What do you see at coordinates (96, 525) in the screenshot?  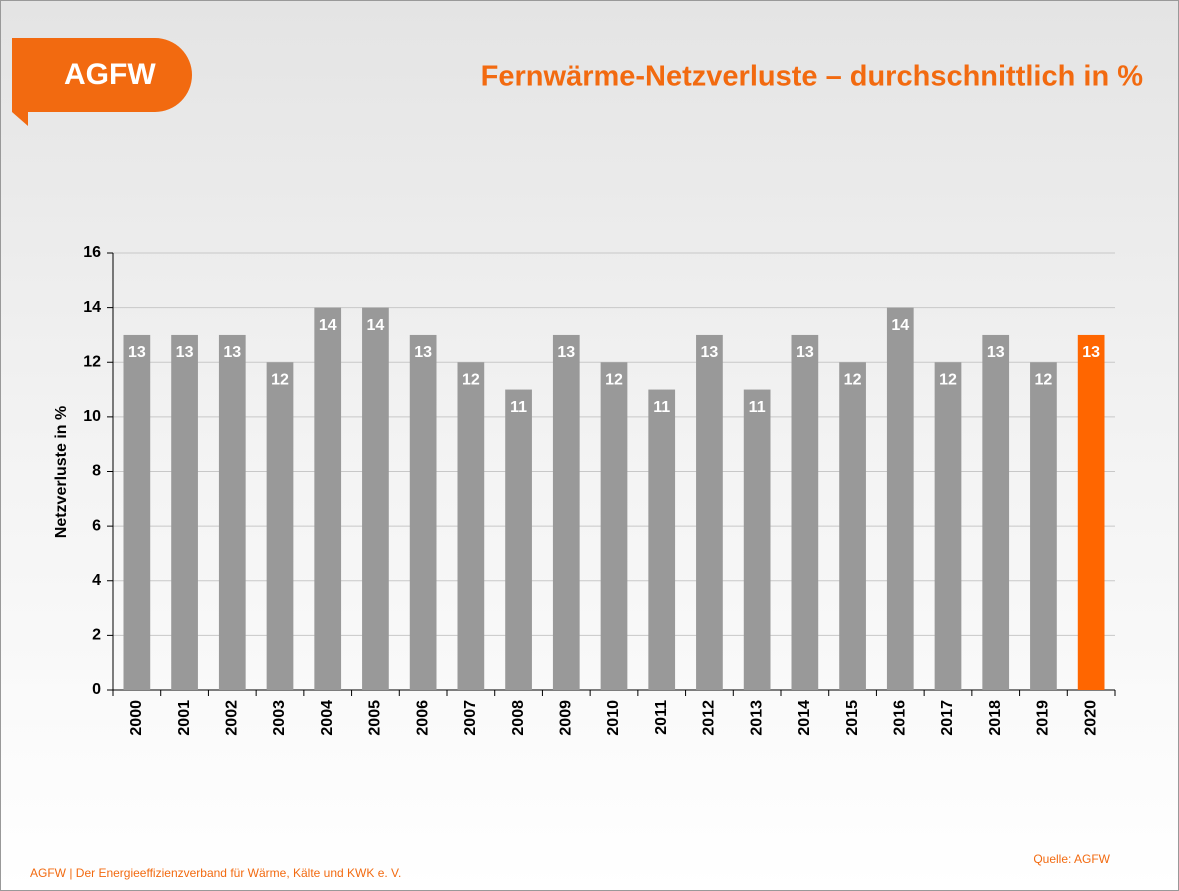 I see `y-tick-label: 6` at bounding box center [96, 525].